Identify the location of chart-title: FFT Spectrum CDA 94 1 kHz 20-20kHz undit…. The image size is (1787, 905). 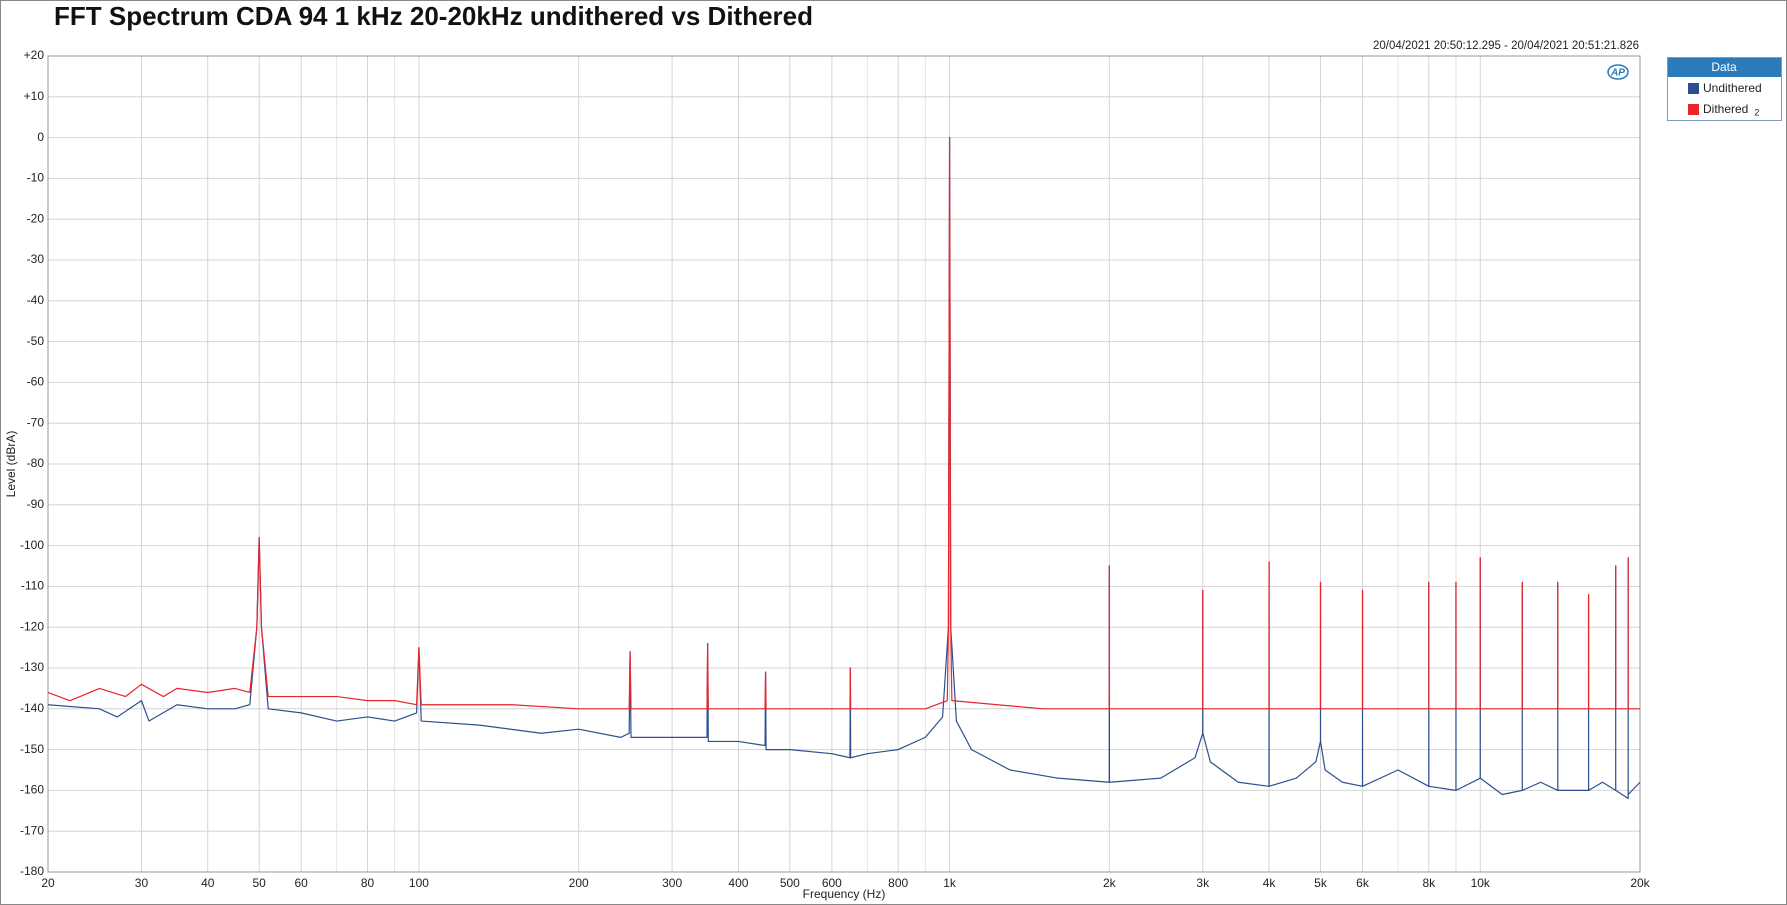
(433, 16).